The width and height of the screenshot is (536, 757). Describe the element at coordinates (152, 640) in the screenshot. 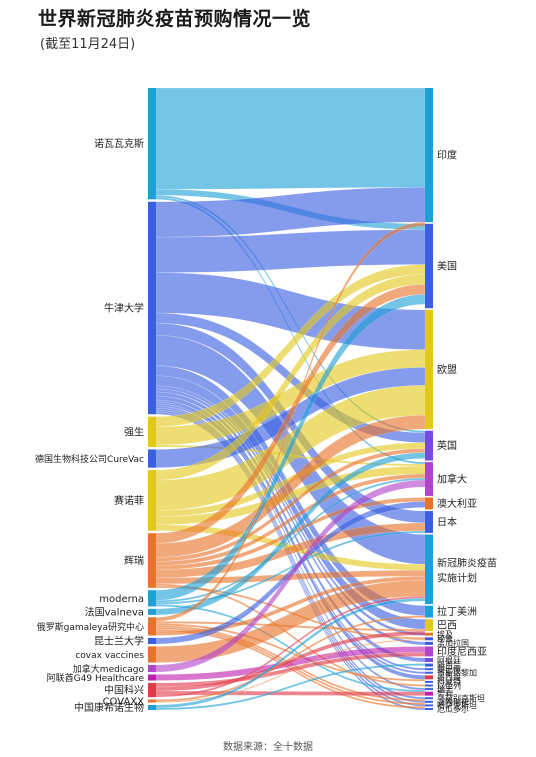

I see `source-node-昆士兰大学` at that location.